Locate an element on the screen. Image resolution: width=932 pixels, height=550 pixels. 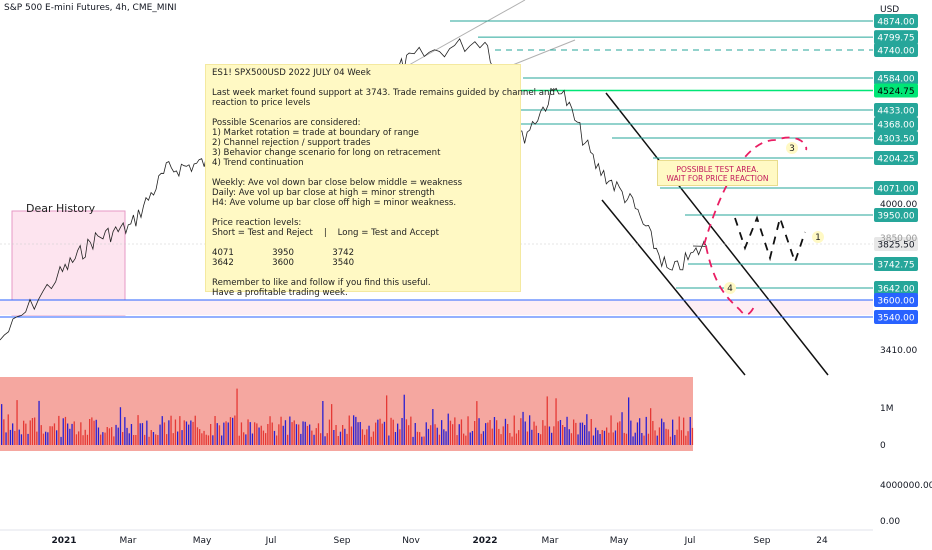
note-line: Have a profitable trading week. is located at coordinates (280, 293).